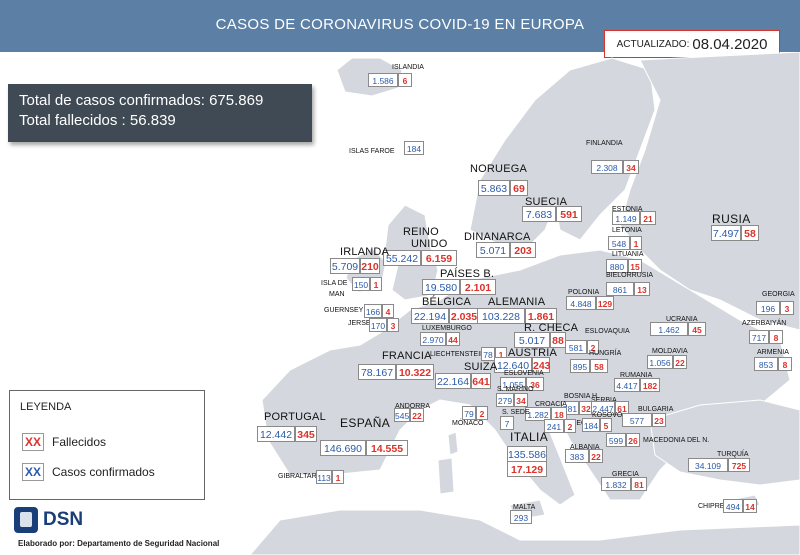  Describe the element at coordinates (447, 328) in the screenshot. I see `luxemburgo-name: LUXEMBURGO` at that location.